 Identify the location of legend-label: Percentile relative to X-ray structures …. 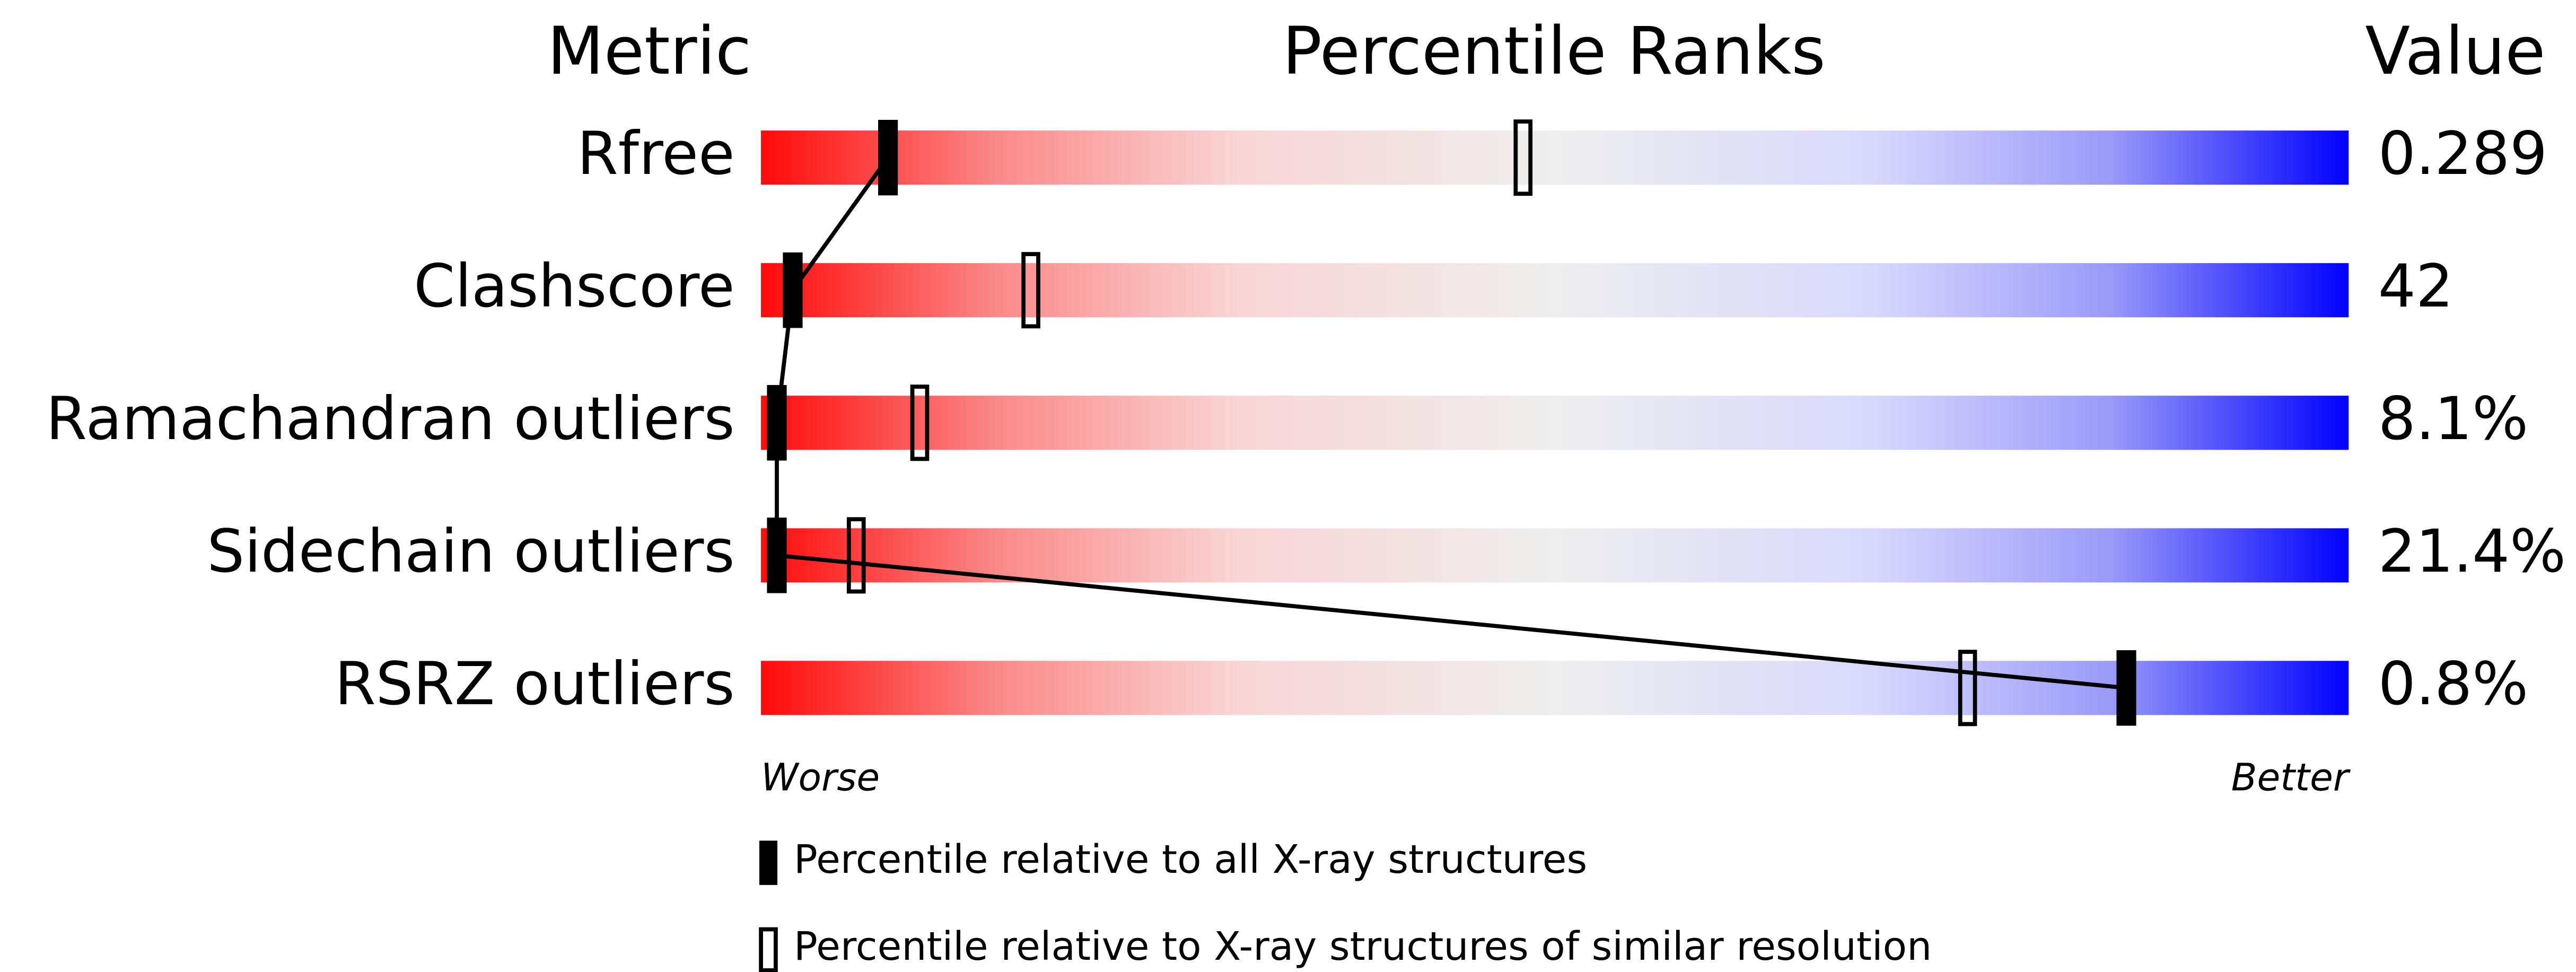
(1363, 946).